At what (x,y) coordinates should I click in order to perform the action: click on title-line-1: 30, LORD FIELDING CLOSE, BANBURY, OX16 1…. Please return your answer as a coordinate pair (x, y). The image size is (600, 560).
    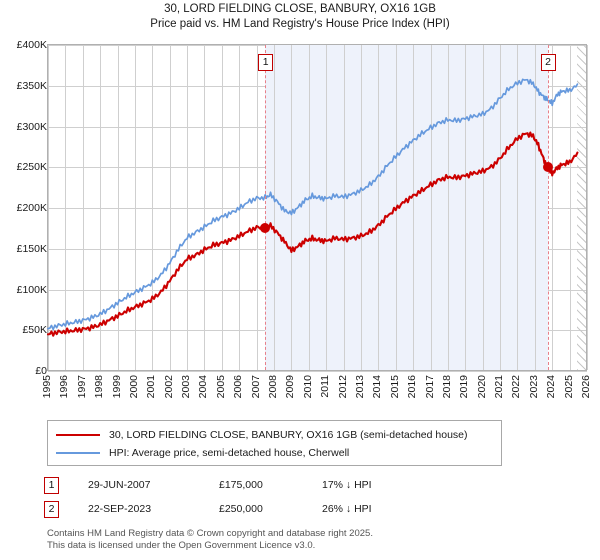
    Looking at the image, I should click on (300, 9).